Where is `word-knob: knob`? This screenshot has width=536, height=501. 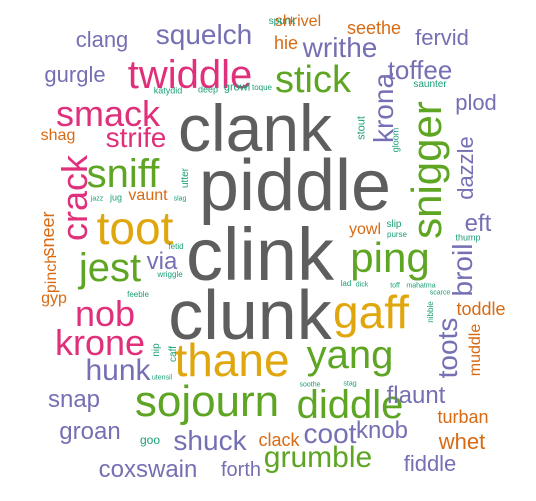 word-knob: knob is located at coordinates (382, 430).